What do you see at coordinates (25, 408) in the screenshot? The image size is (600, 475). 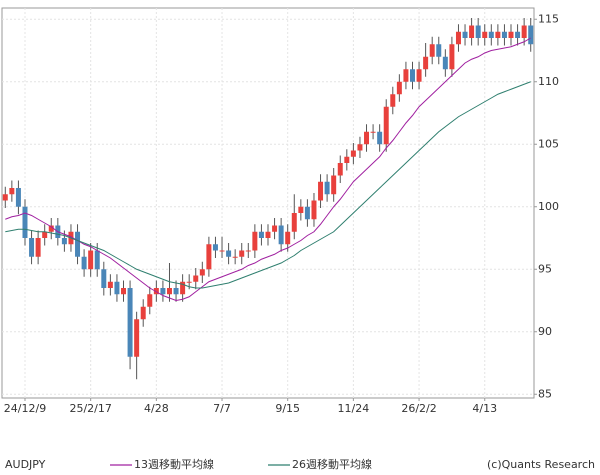 I see `x-tick-label: 24/12/9` at bounding box center [25, 408].